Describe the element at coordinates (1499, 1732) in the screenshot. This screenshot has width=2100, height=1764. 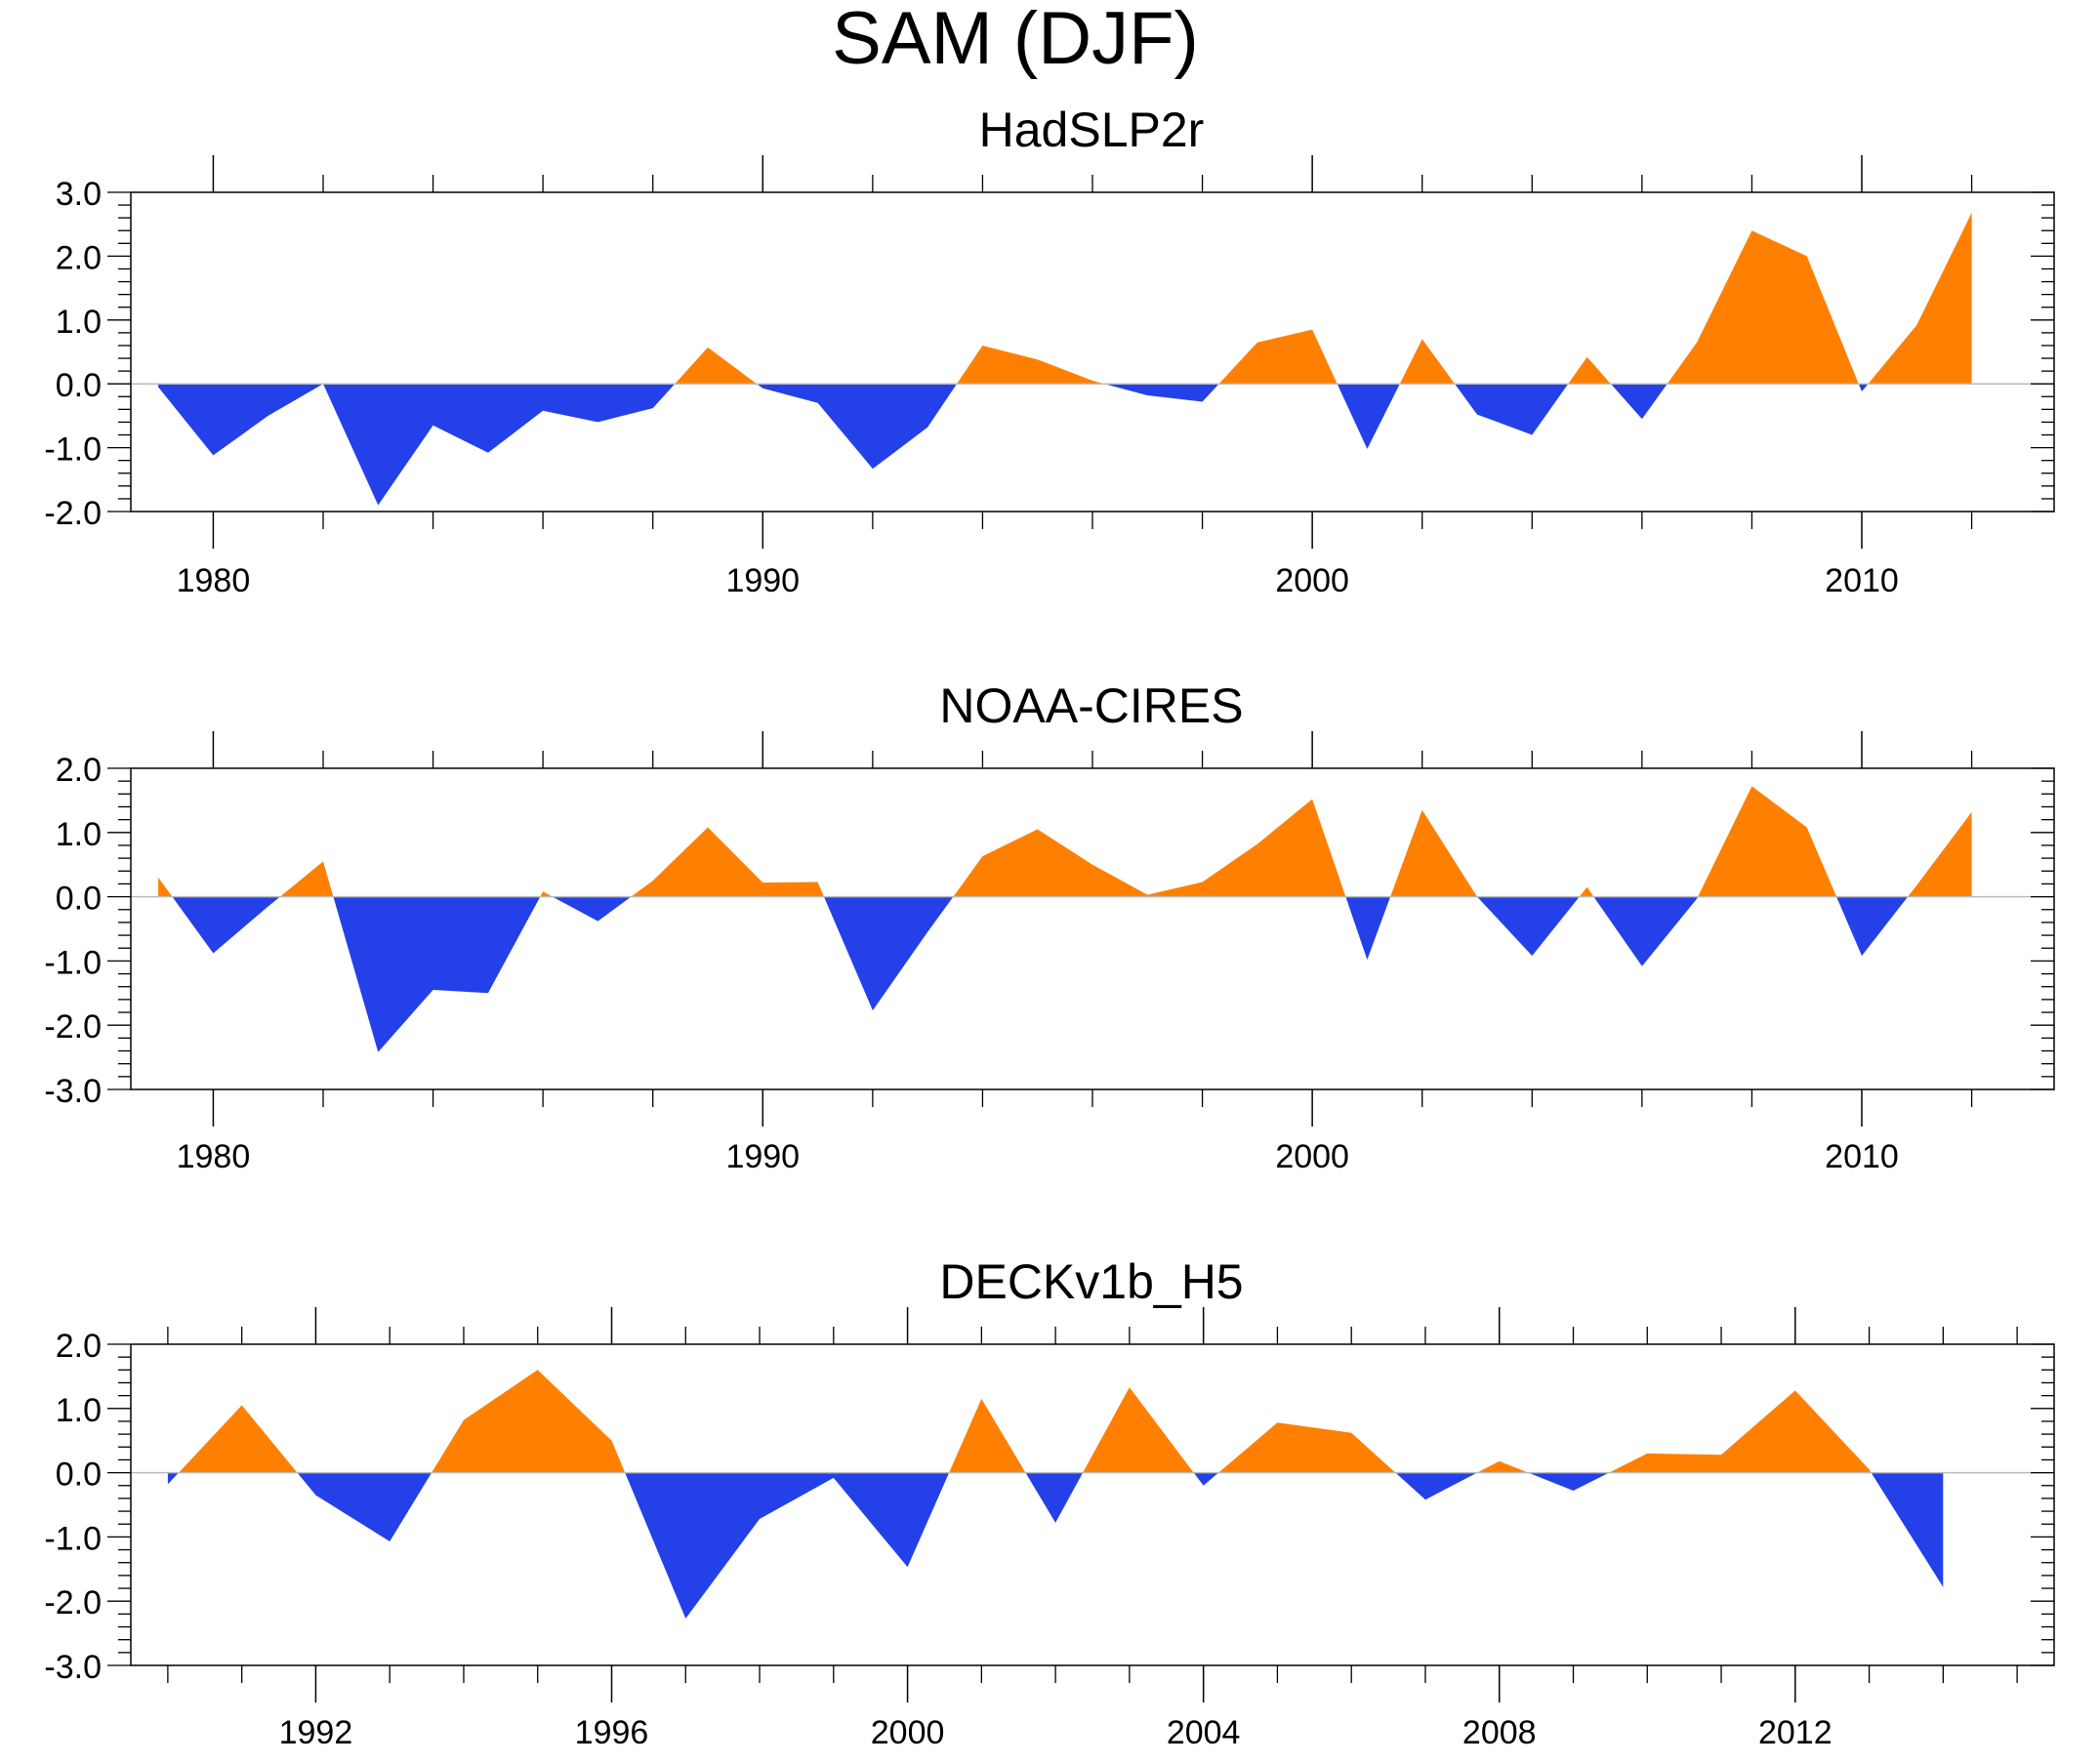
I see `x-tick-label: 2008` at that location.